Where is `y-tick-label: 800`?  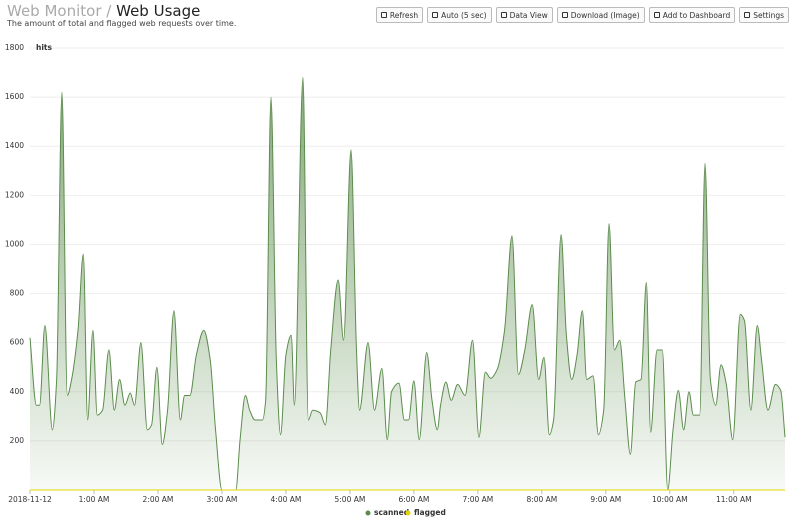
y-tick-label: 800 is located at coordinates (17, 293).